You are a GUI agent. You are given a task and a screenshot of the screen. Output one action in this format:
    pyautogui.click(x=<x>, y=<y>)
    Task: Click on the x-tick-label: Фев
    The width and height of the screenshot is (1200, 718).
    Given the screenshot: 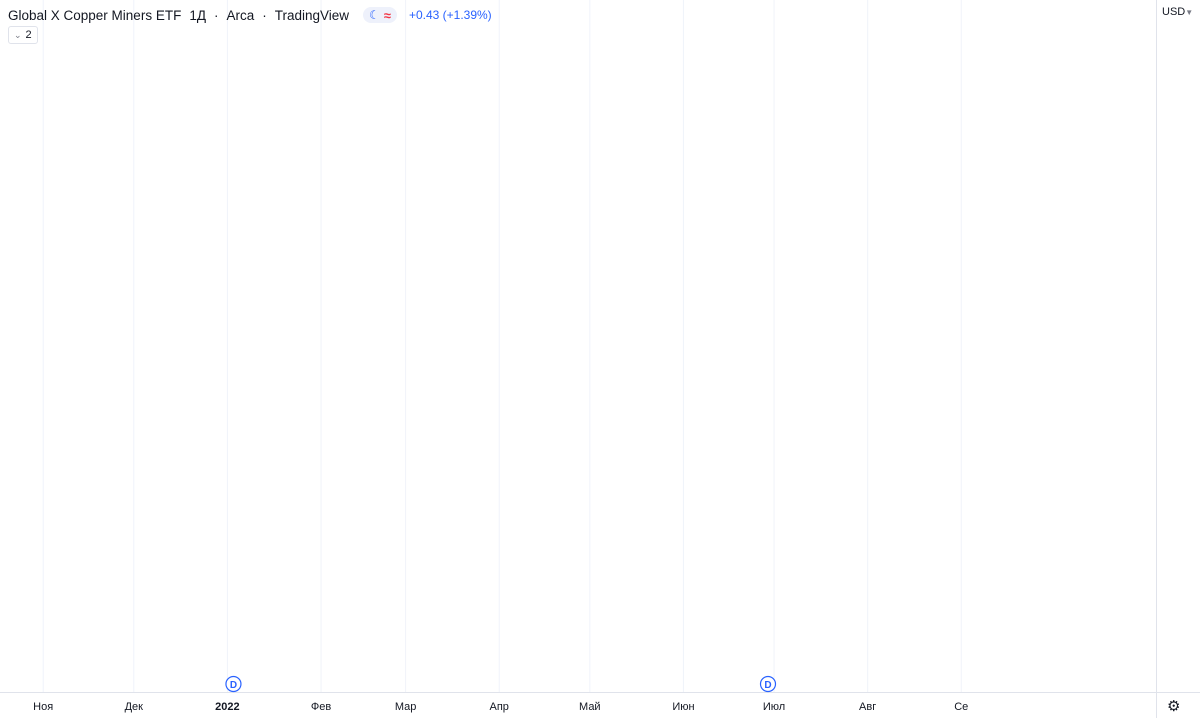 What is the action you would take?
    pyautogui.click(x=321, y=707)
    